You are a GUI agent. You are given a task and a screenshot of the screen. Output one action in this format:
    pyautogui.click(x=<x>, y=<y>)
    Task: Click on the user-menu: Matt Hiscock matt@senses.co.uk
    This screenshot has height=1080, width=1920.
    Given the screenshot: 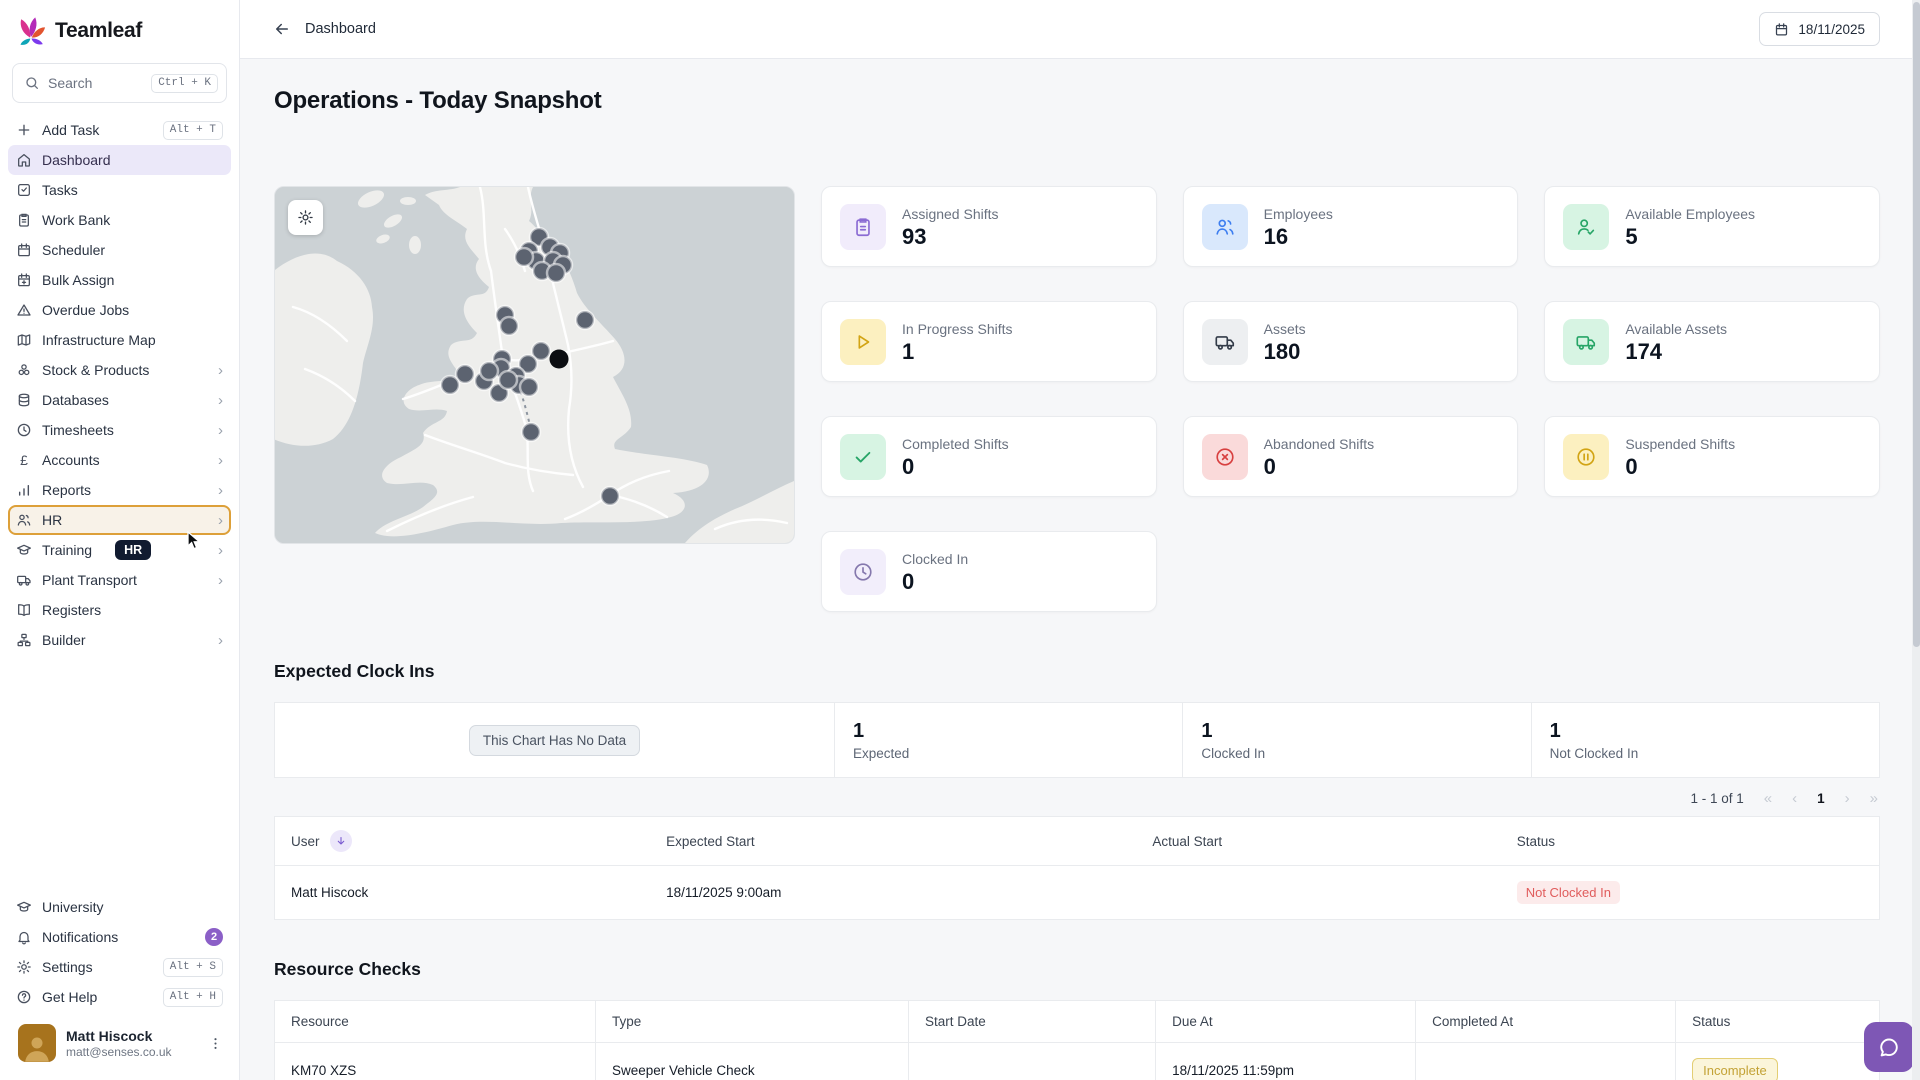 What is the action you would take?
    pyautogui.click(x=119, y=1043)
    